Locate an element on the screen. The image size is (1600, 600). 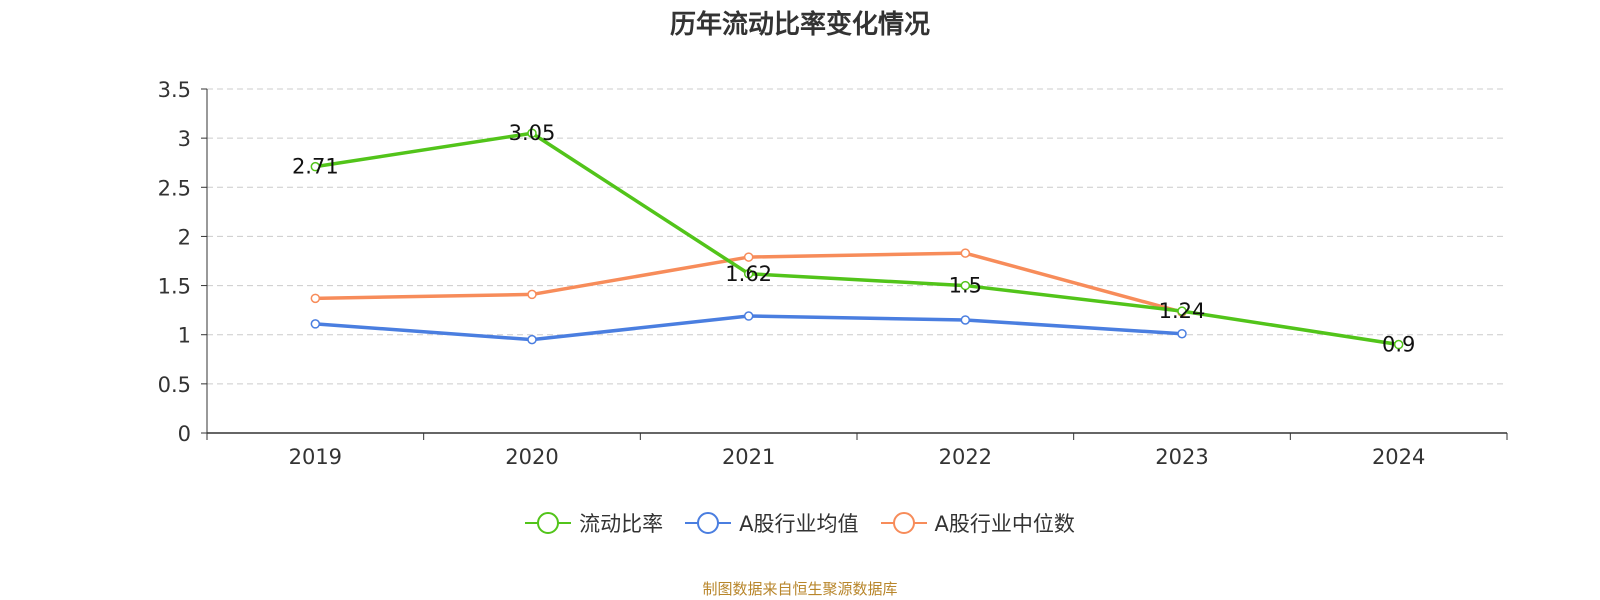
x-tick-label: 2023 is located at coordinates (1181, 457).